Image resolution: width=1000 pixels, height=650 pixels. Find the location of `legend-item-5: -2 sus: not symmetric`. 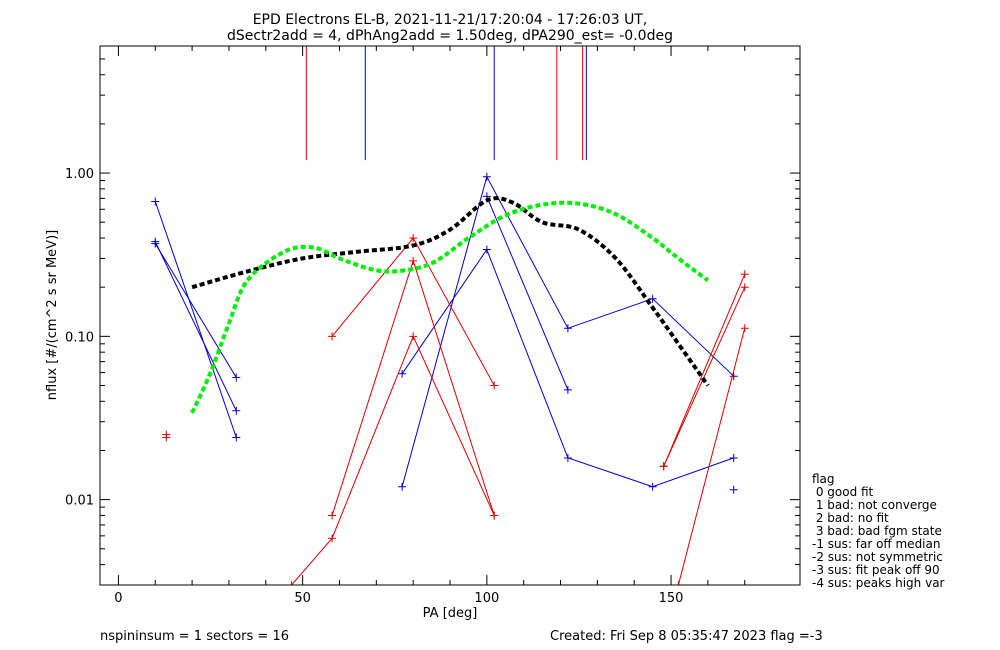

legend-item-5: -2 sus: not symmetric is located at coordinates (877, 557).